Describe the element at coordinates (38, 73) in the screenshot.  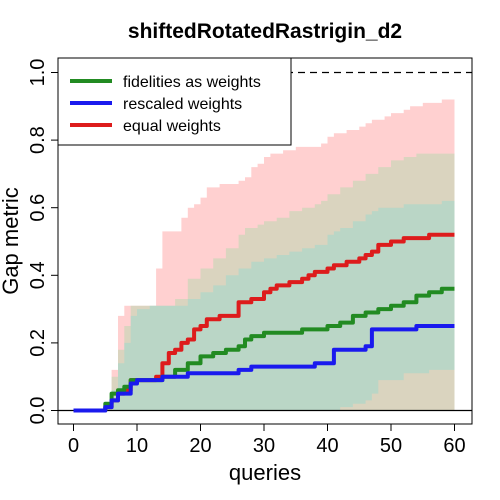
I see `y-tick-label: 1.0` at that location.